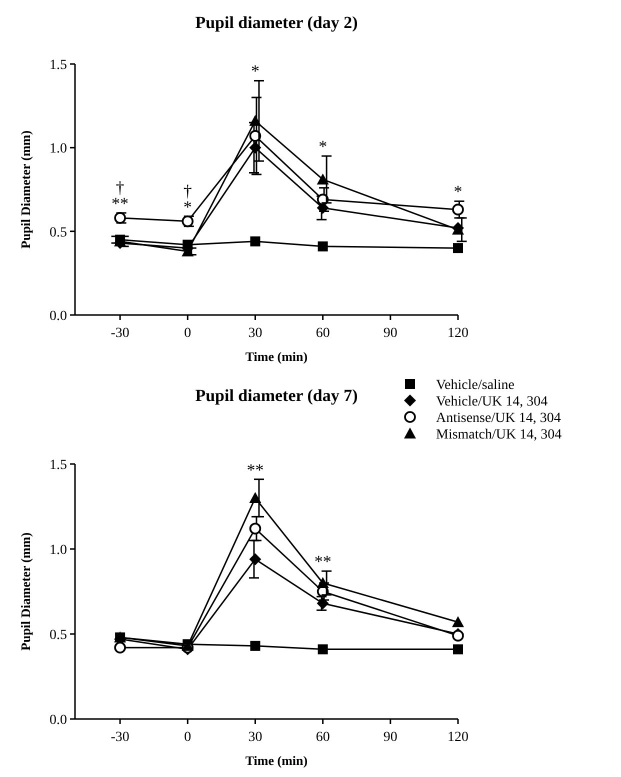 This screenshot has height=777, width=621. I want to click on chart-title: Pupil diameter (day 2), so click(276, 22).